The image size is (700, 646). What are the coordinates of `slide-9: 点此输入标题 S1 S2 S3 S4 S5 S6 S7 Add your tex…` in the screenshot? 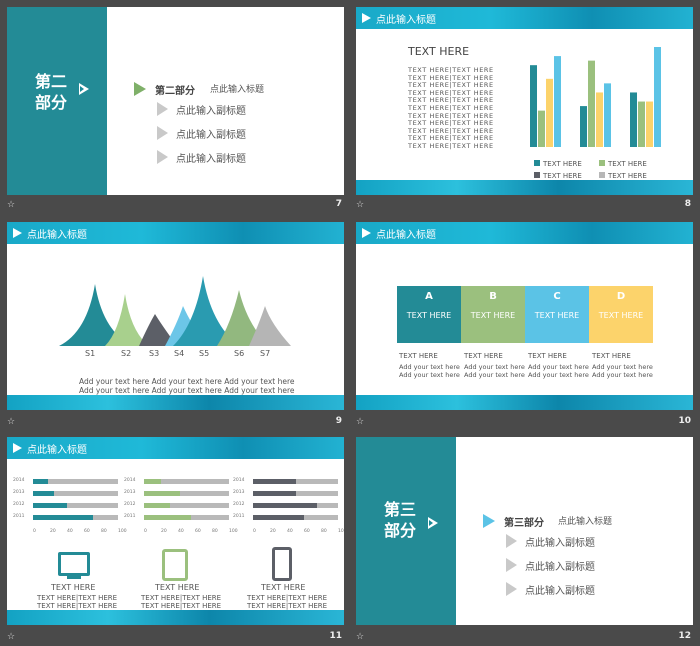 It's located at (175, 316).